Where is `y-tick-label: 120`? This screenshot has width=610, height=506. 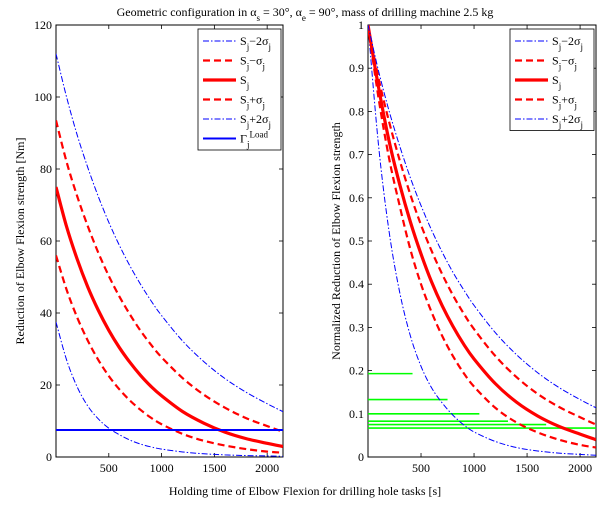
y-tick-label: 120 is located at coordinates (43, 25).